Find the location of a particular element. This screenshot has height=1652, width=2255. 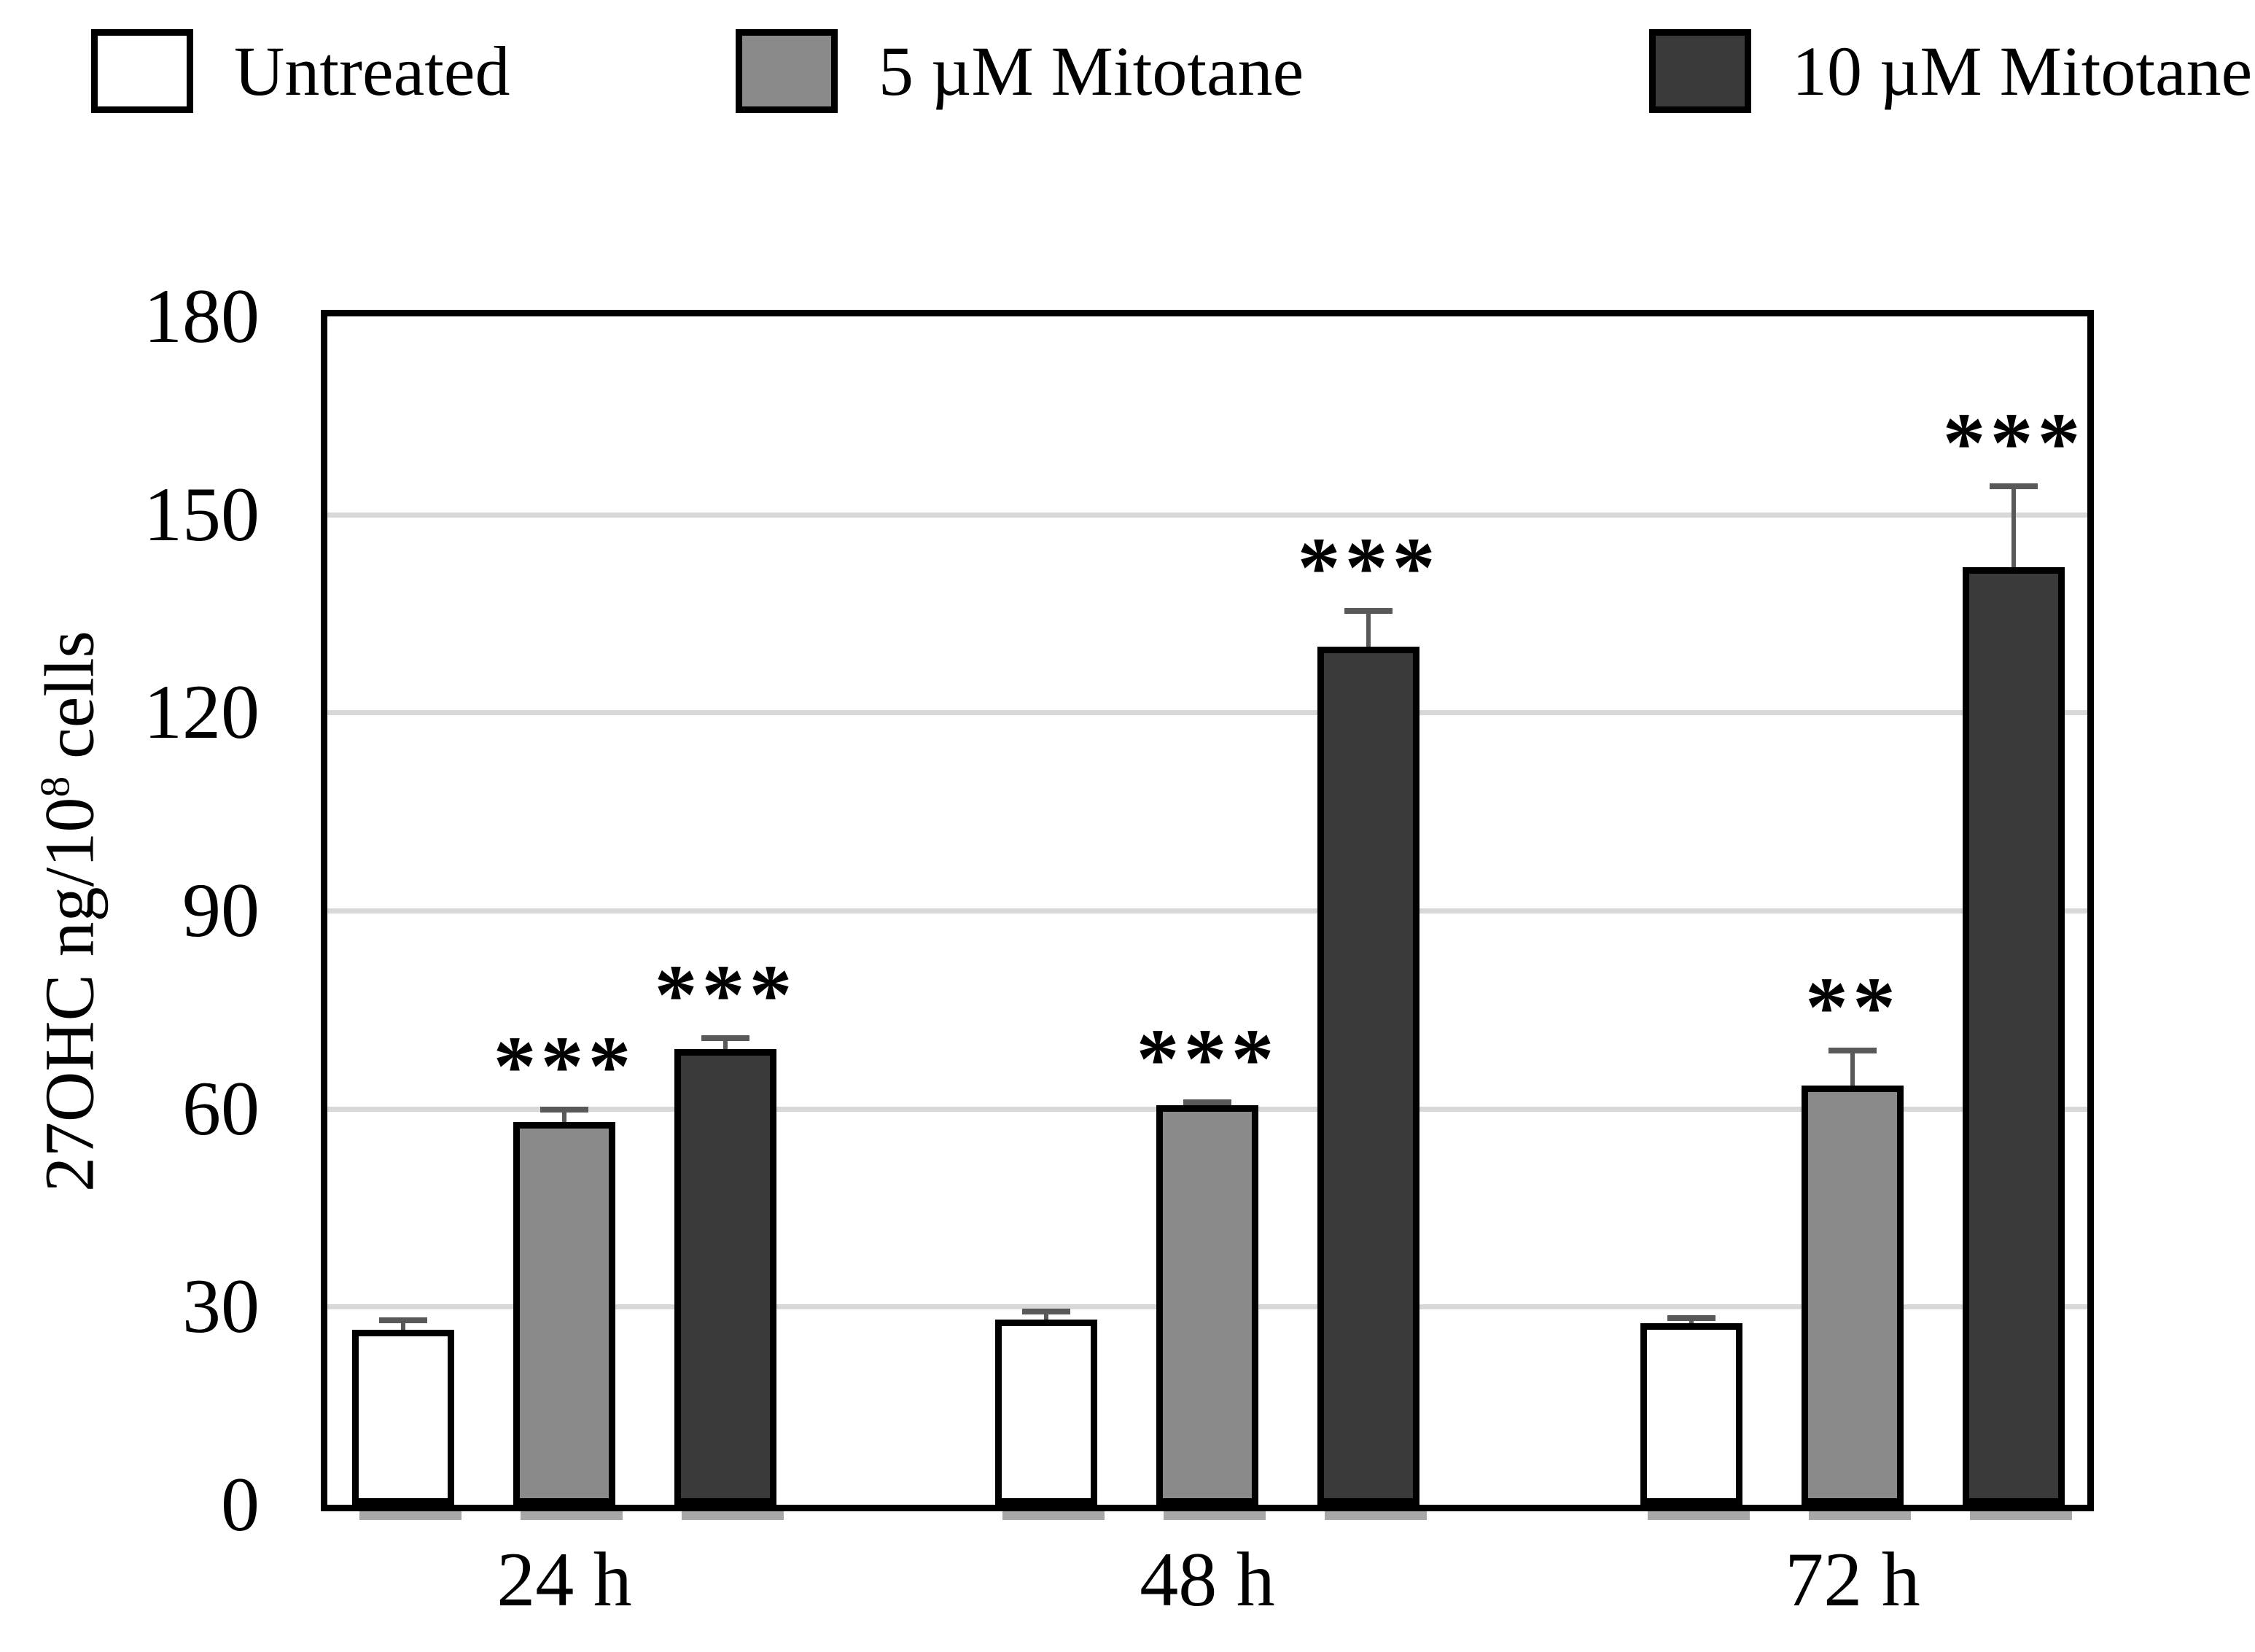

error-bar-cap-5-m-mitotane-24h is located at coordinates (564, 1109).